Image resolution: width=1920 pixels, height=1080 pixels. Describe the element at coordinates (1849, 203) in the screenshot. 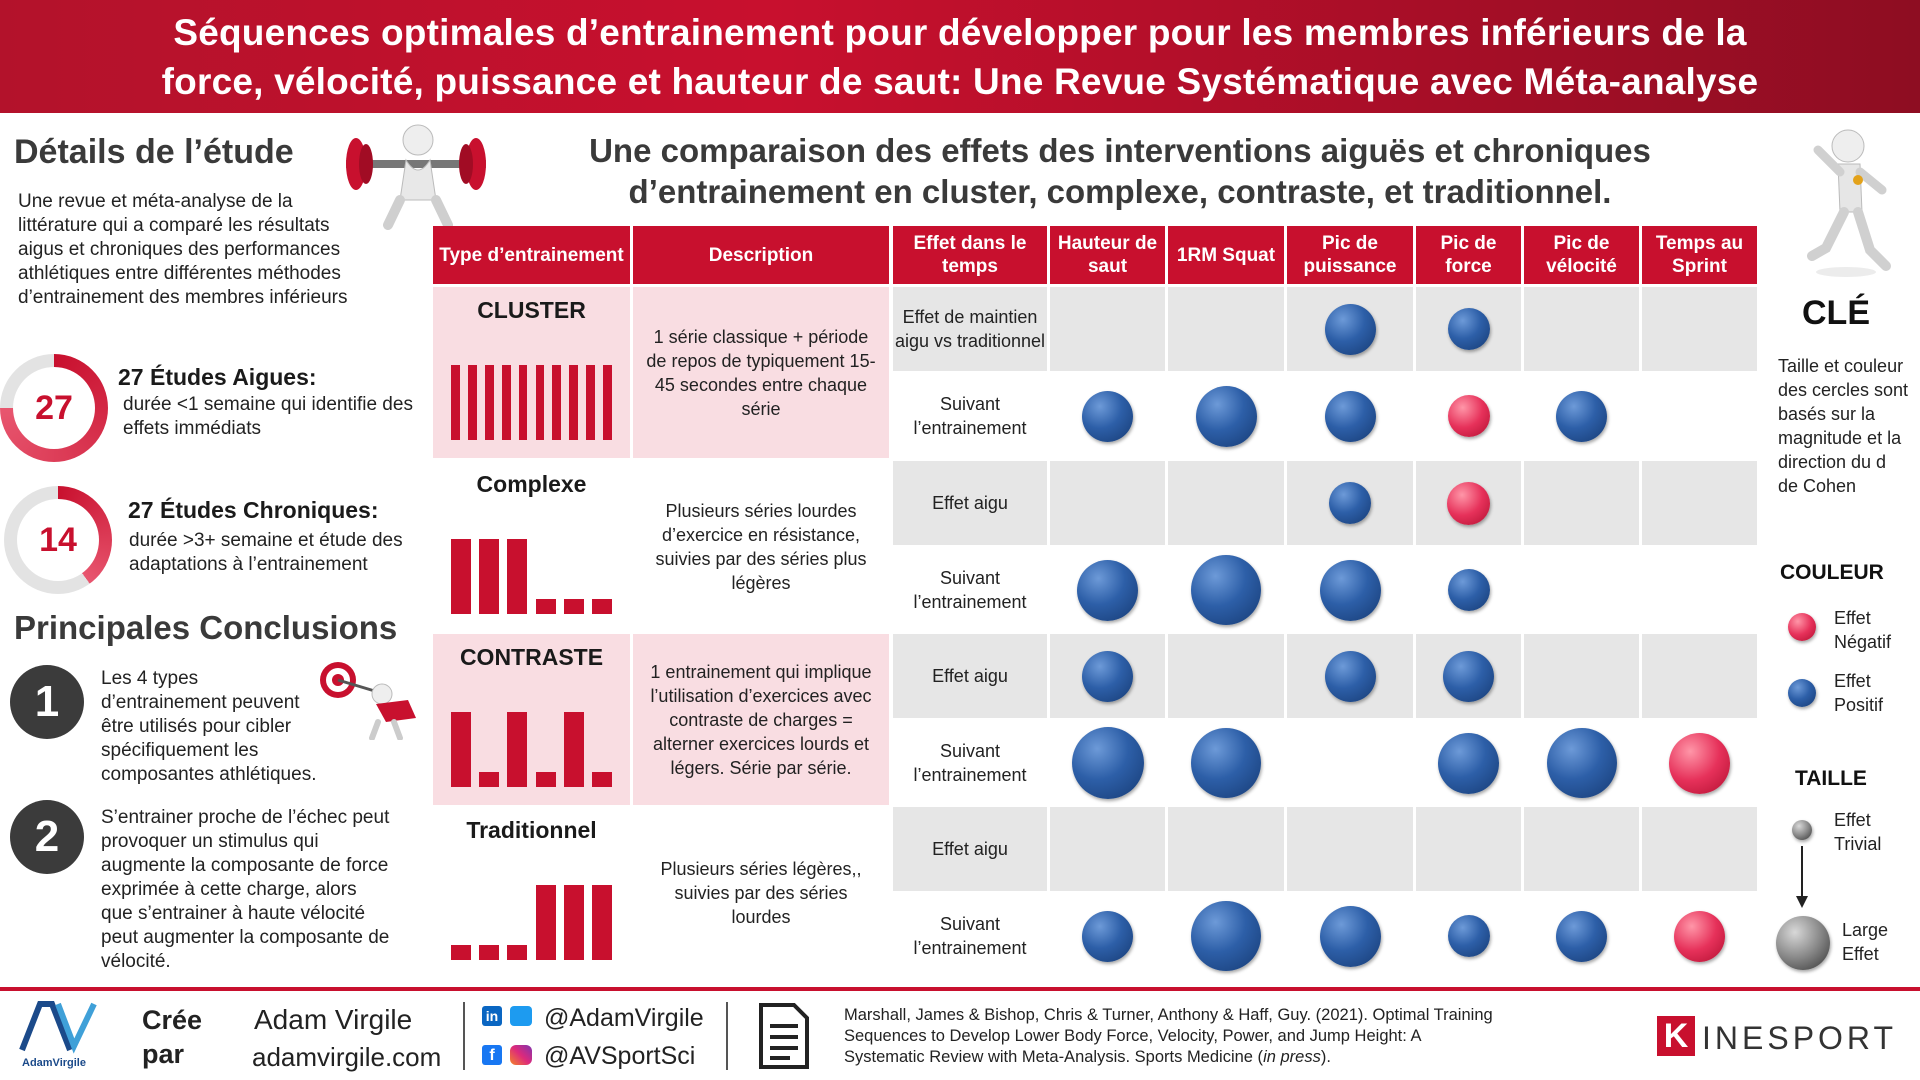

I see `runner-illustration` at that location.